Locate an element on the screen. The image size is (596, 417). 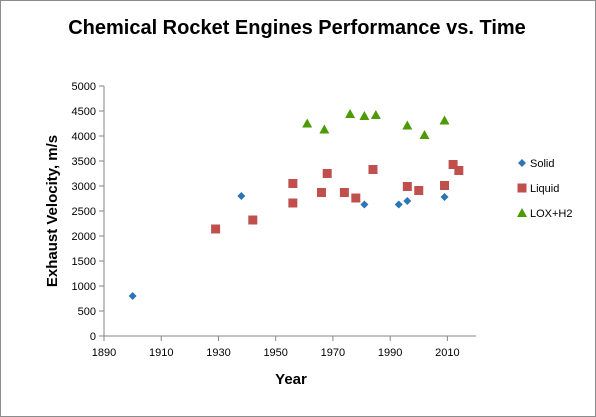
legend-label: LOX+H2 is located at coordinates (551, 214).